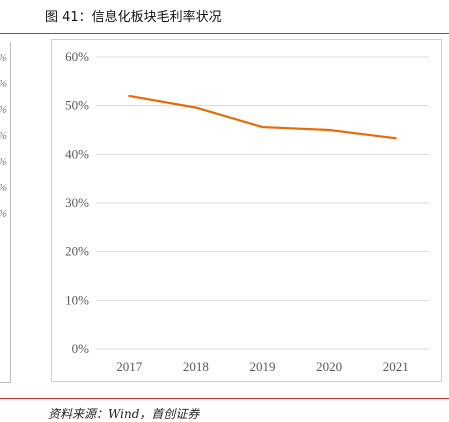 The image size is (449, 422). Describe the element at coordinates (262, 117) in the screenshot. I see `series-line` at that location.